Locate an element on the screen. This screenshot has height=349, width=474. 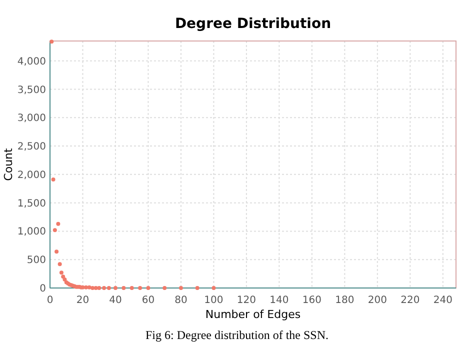
x-tick-label: 140 is located at coordinates (279, 300).